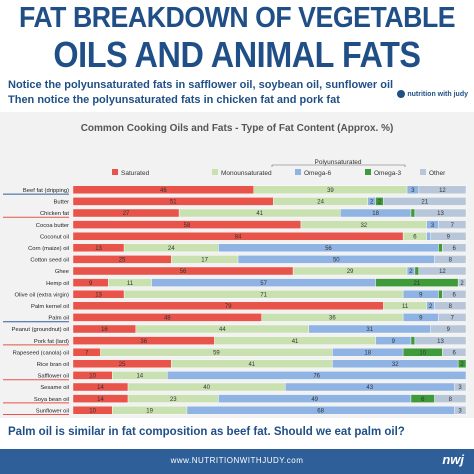  What do you see at coordinates (48, 249) in the screenshot?
I see `category-label: Corn (maize) oil` at bounding box center [48, 249].